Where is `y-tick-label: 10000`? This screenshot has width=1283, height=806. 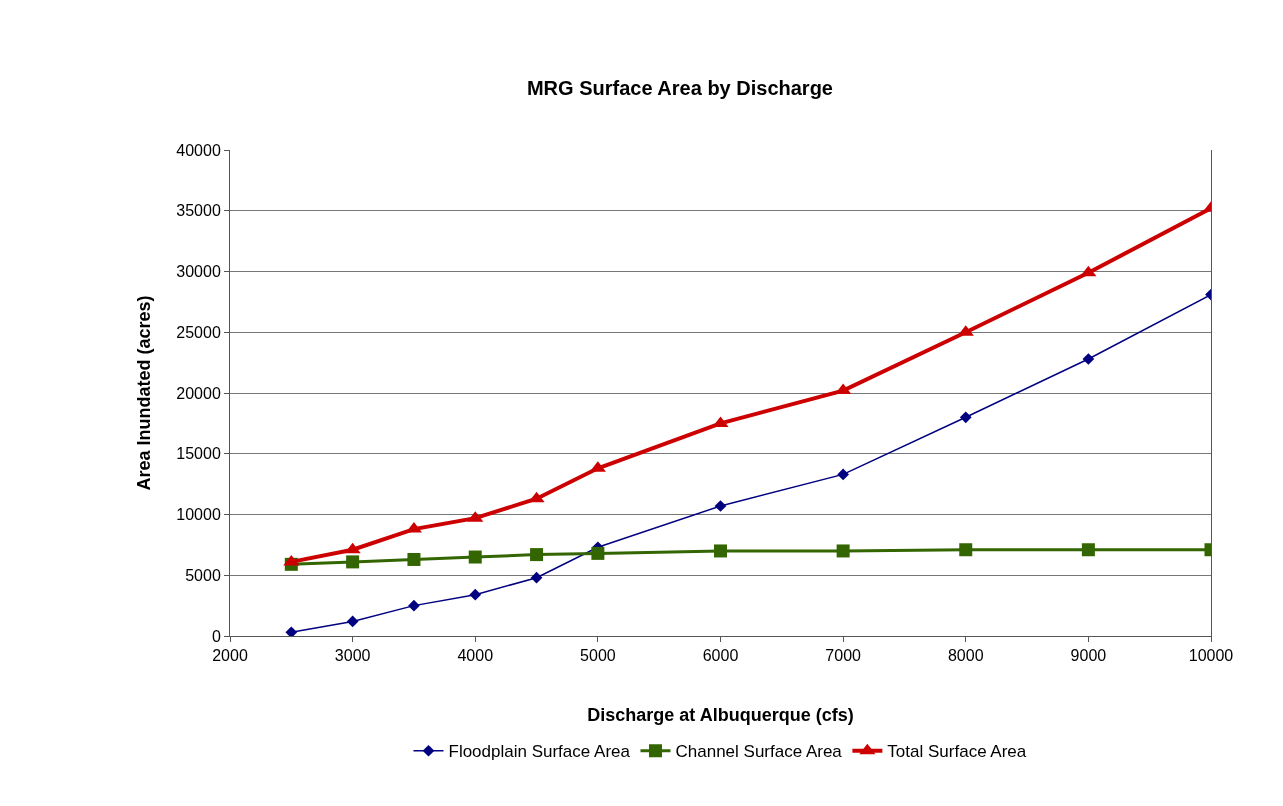
y-tick-label: 10000 is located at coordinates (198, 515).